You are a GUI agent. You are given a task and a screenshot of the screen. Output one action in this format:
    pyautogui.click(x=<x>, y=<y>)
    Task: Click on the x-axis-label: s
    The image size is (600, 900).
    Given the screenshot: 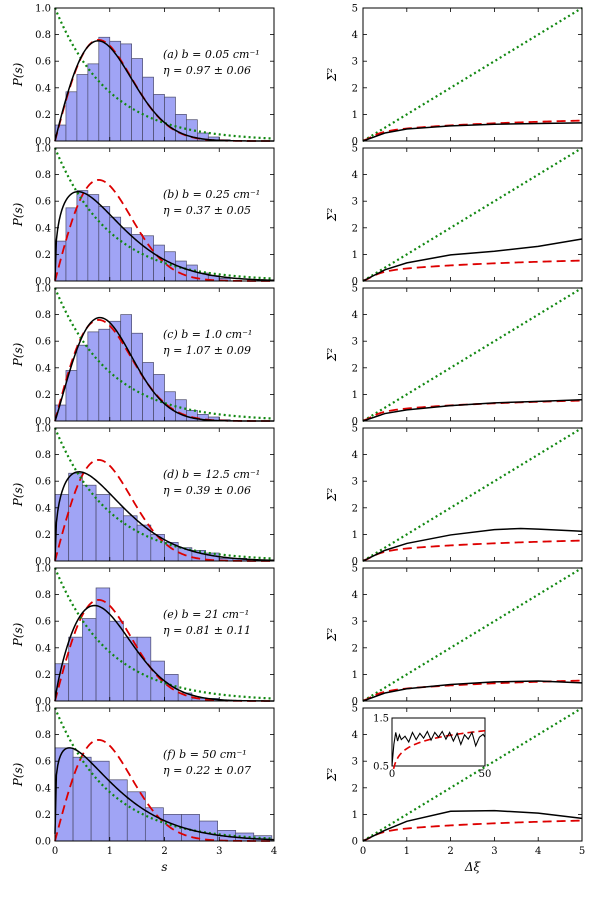 What is the action you would take?
    pyautogui.click(x=164, y=867)
    